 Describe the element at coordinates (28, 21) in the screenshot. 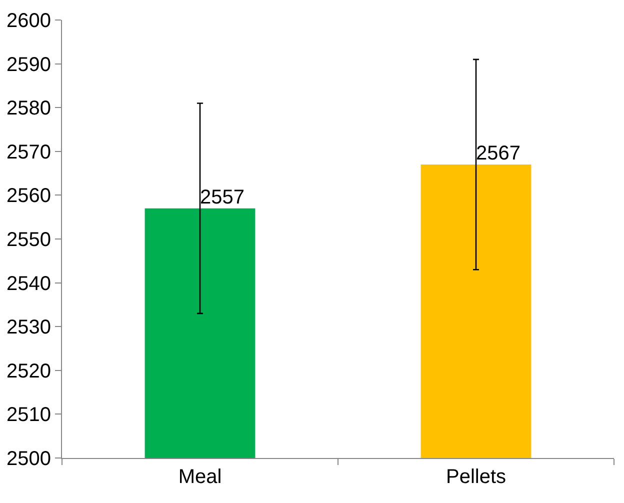

I see `y-tick-label: 2600` at that location.